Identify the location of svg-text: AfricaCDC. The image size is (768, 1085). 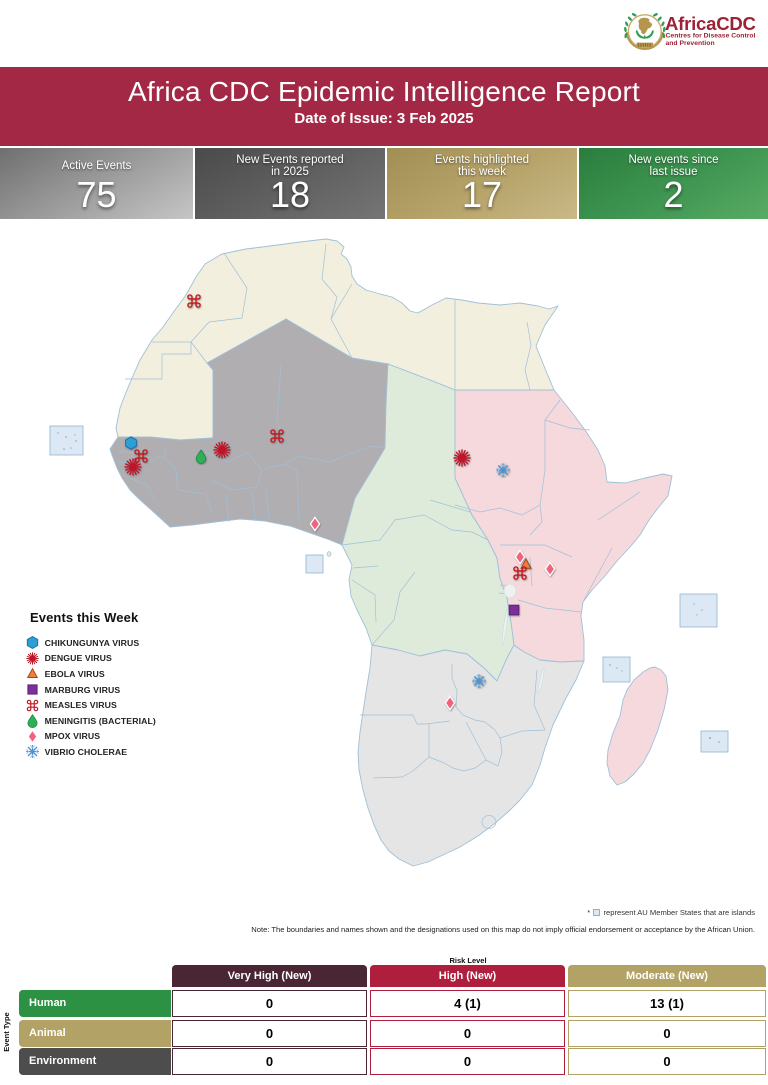
(710, 23).